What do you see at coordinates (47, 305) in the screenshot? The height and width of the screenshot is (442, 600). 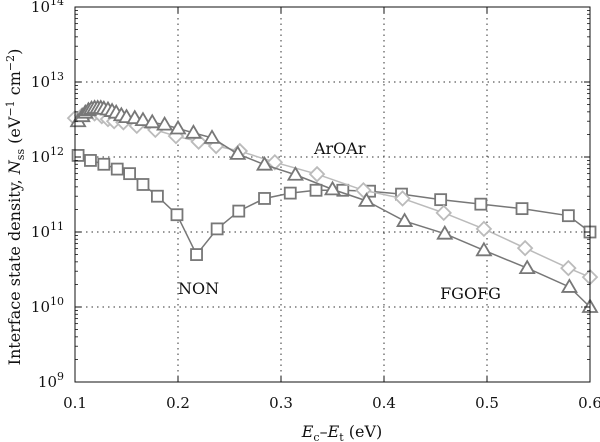 I see `y-tick-label: 1010` at bounding box center [47, 305].